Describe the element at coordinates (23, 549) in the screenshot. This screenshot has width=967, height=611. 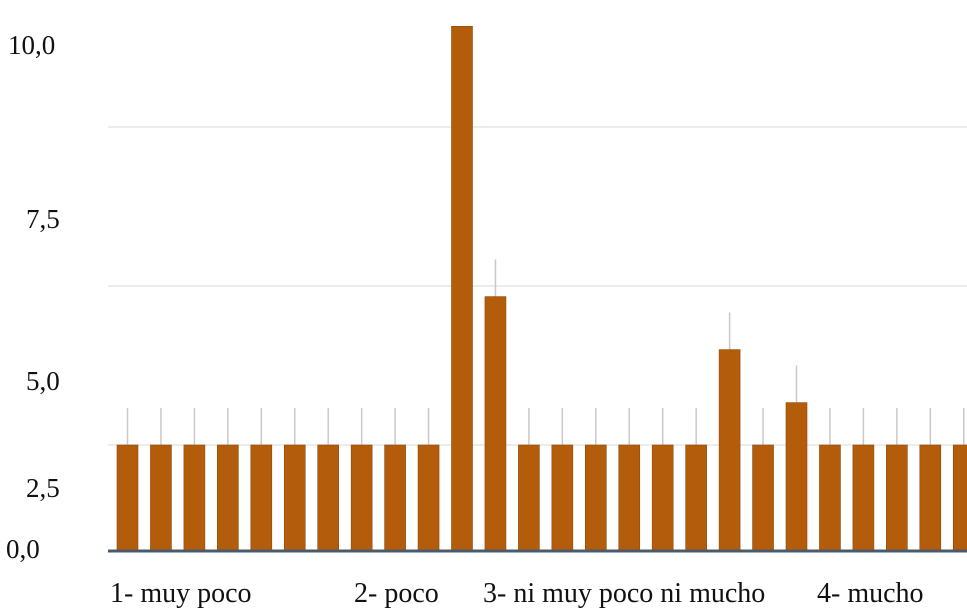
I see `y-tick-label-0: 0,0` at that location.